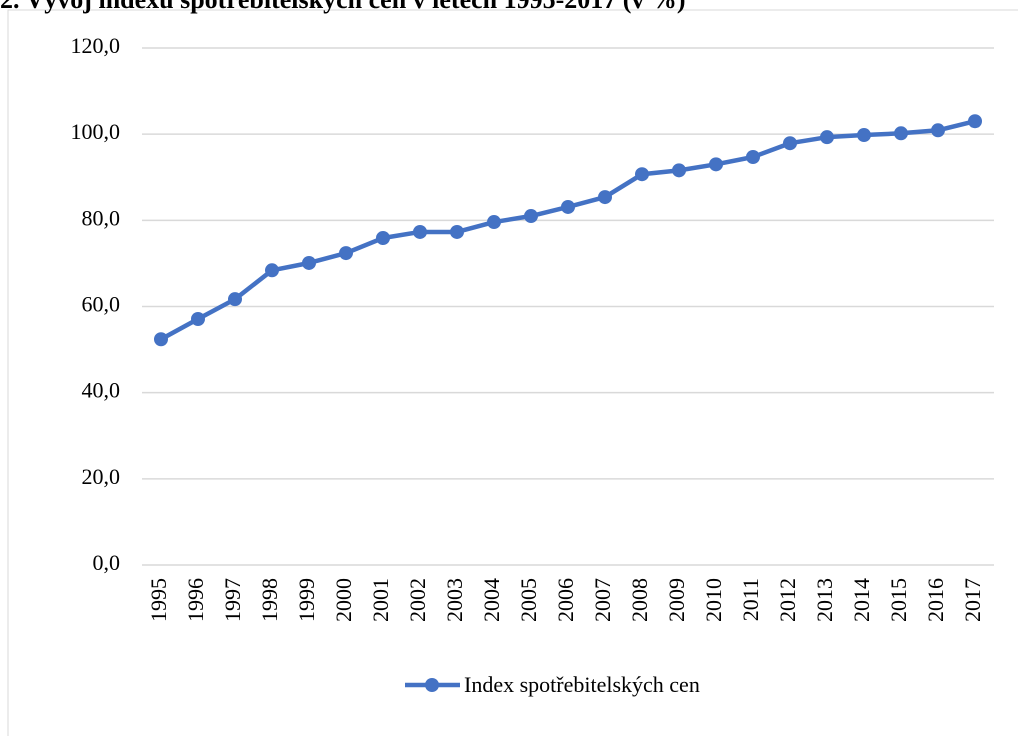 This screenshot has height=736, width=1018. What do you see at coordinates (101, 217) in the screenshot?
I see `y-tick-label: 80,0` at bounding box center [101, 217].